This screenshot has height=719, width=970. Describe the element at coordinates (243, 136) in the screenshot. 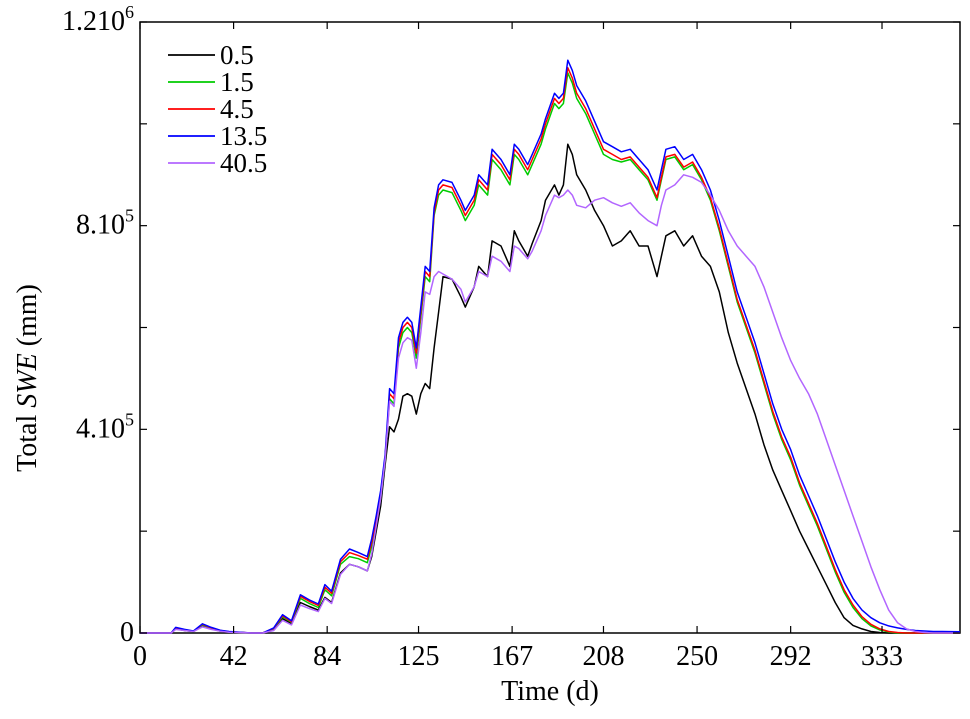

I see `legend-label: 13.5` at that location.